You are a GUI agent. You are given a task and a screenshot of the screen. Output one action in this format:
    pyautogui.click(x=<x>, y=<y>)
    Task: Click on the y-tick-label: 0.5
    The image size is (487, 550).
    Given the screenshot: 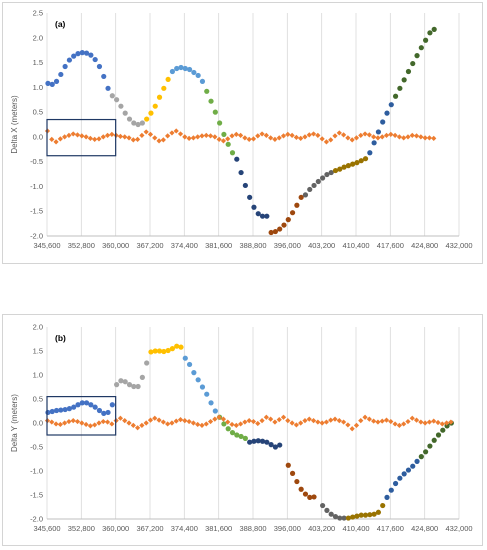 What is the action you would take?
    pyautogui.click(x=38, y=112)
    